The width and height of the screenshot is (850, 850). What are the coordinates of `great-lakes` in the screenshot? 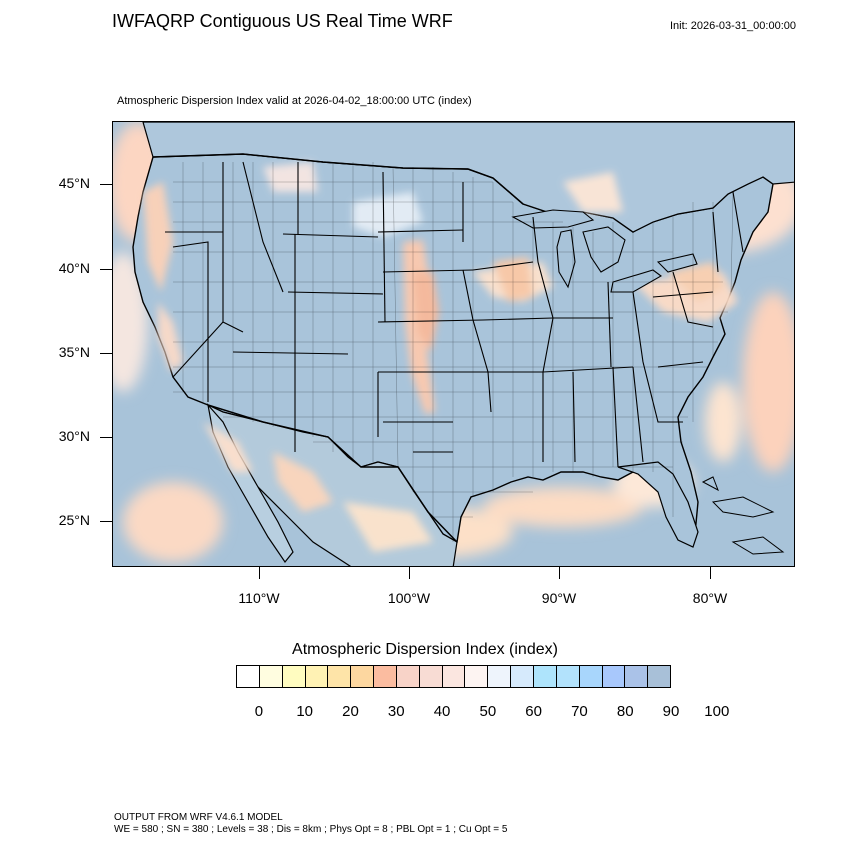 It's located at (604, 251).